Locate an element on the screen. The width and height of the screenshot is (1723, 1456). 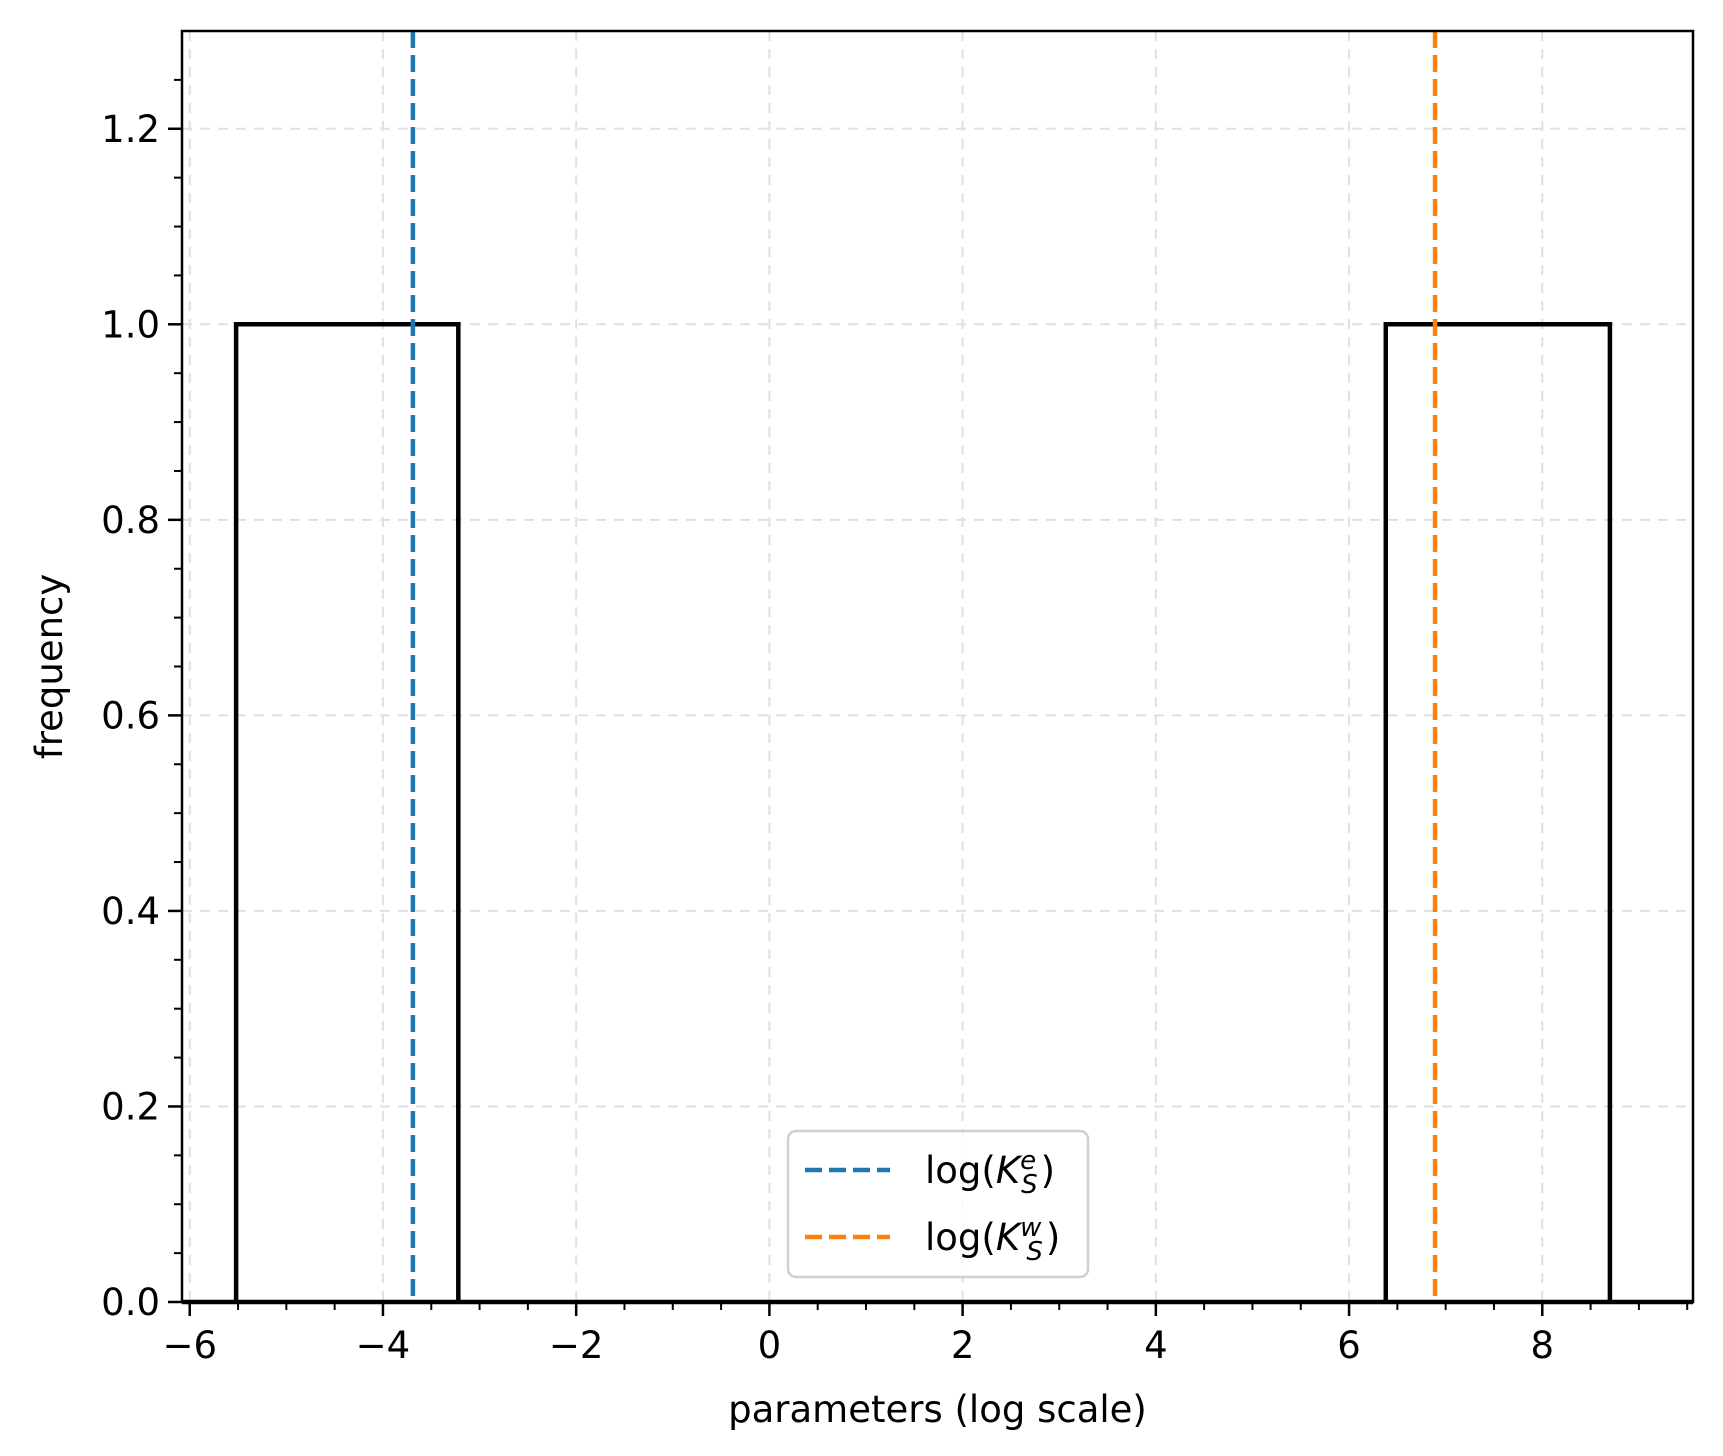
y-tick-label: 0.6 is located at coordinates (130, 715).